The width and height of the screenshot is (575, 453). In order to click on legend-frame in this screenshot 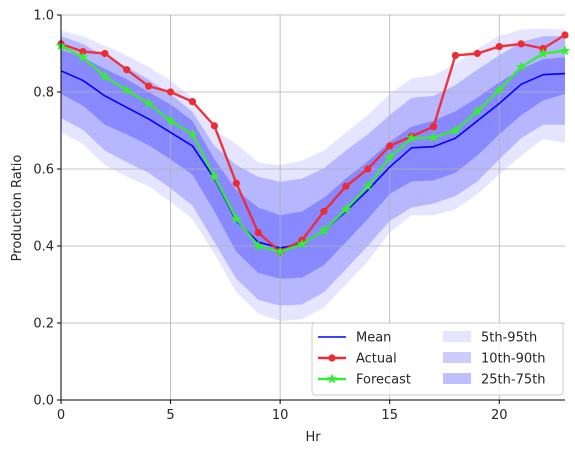, I will do `click(437, 359)`.